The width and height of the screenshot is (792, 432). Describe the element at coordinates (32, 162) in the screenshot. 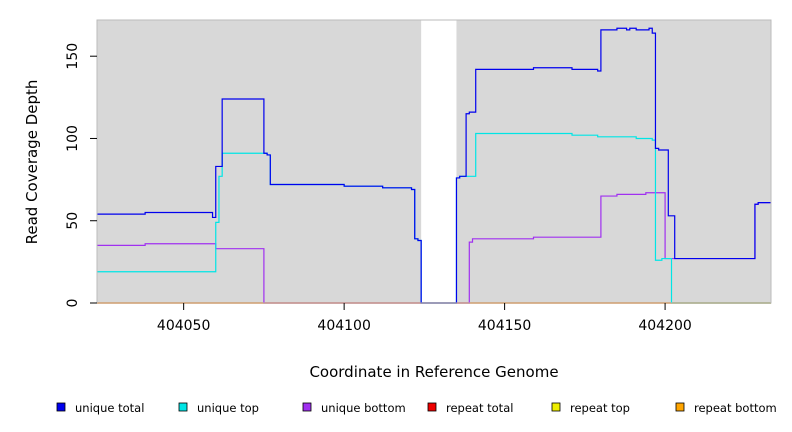

I see `y-axis-title: Read Coverage Depth` at that location.